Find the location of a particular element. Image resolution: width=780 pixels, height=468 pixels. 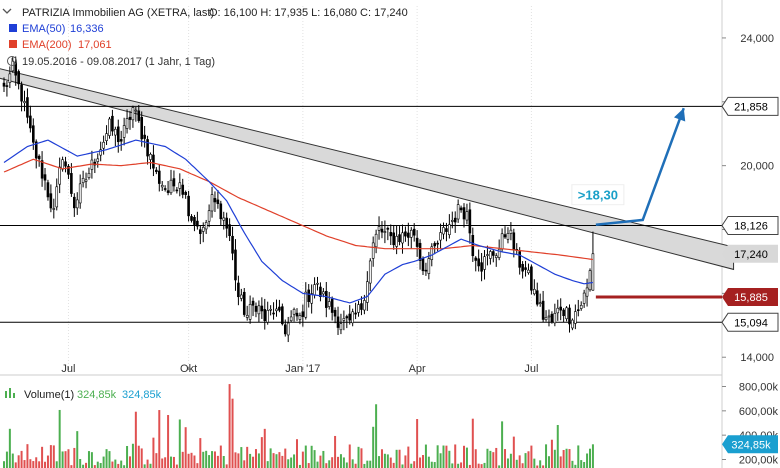

ema200-label: EMA(200) is located at coordinates (47, 45).